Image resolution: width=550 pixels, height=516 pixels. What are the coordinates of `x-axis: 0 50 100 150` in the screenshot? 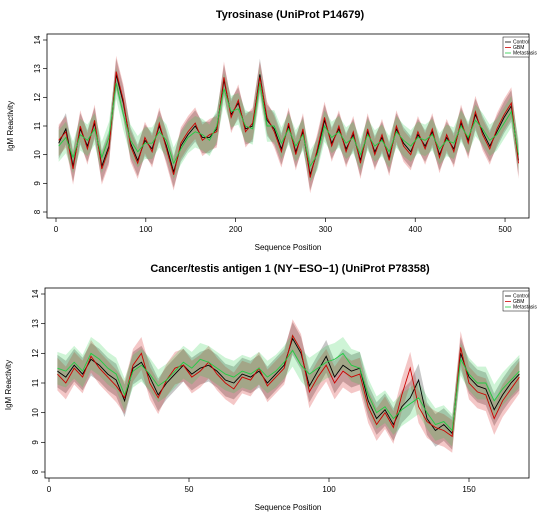 It's located at (261, 486).